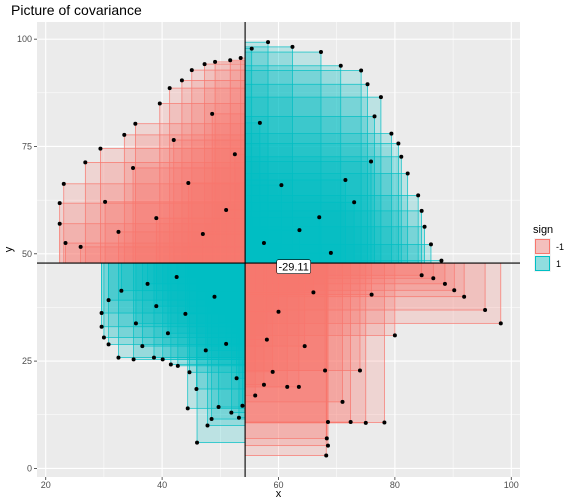 This screenshot has width=576, height=504. Describe the element at coordinates (558, 264) in the screenshot. I see `legend-label: 1` at that location.